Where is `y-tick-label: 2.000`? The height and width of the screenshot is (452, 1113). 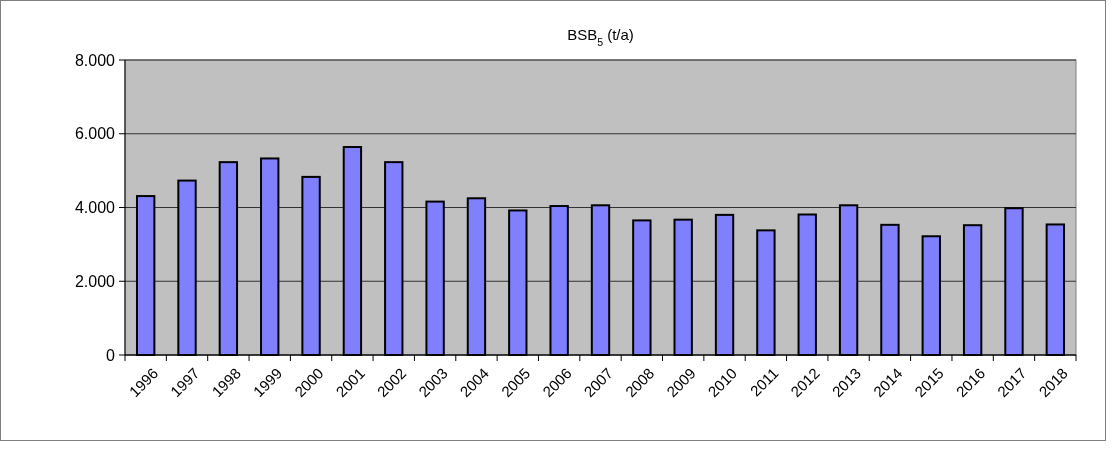
y-tick-label: 2.000 is located at coordinates (95, 281).